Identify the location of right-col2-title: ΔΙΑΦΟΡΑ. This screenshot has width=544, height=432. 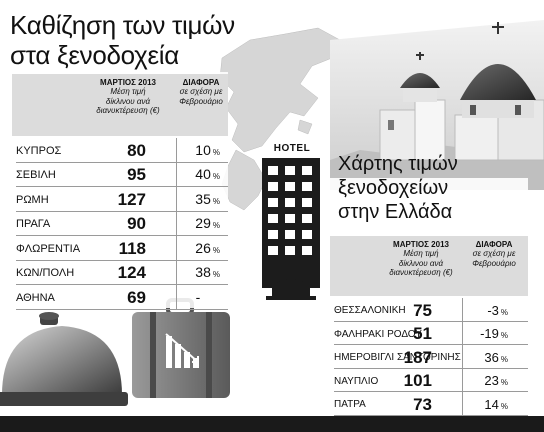
(494, 244).